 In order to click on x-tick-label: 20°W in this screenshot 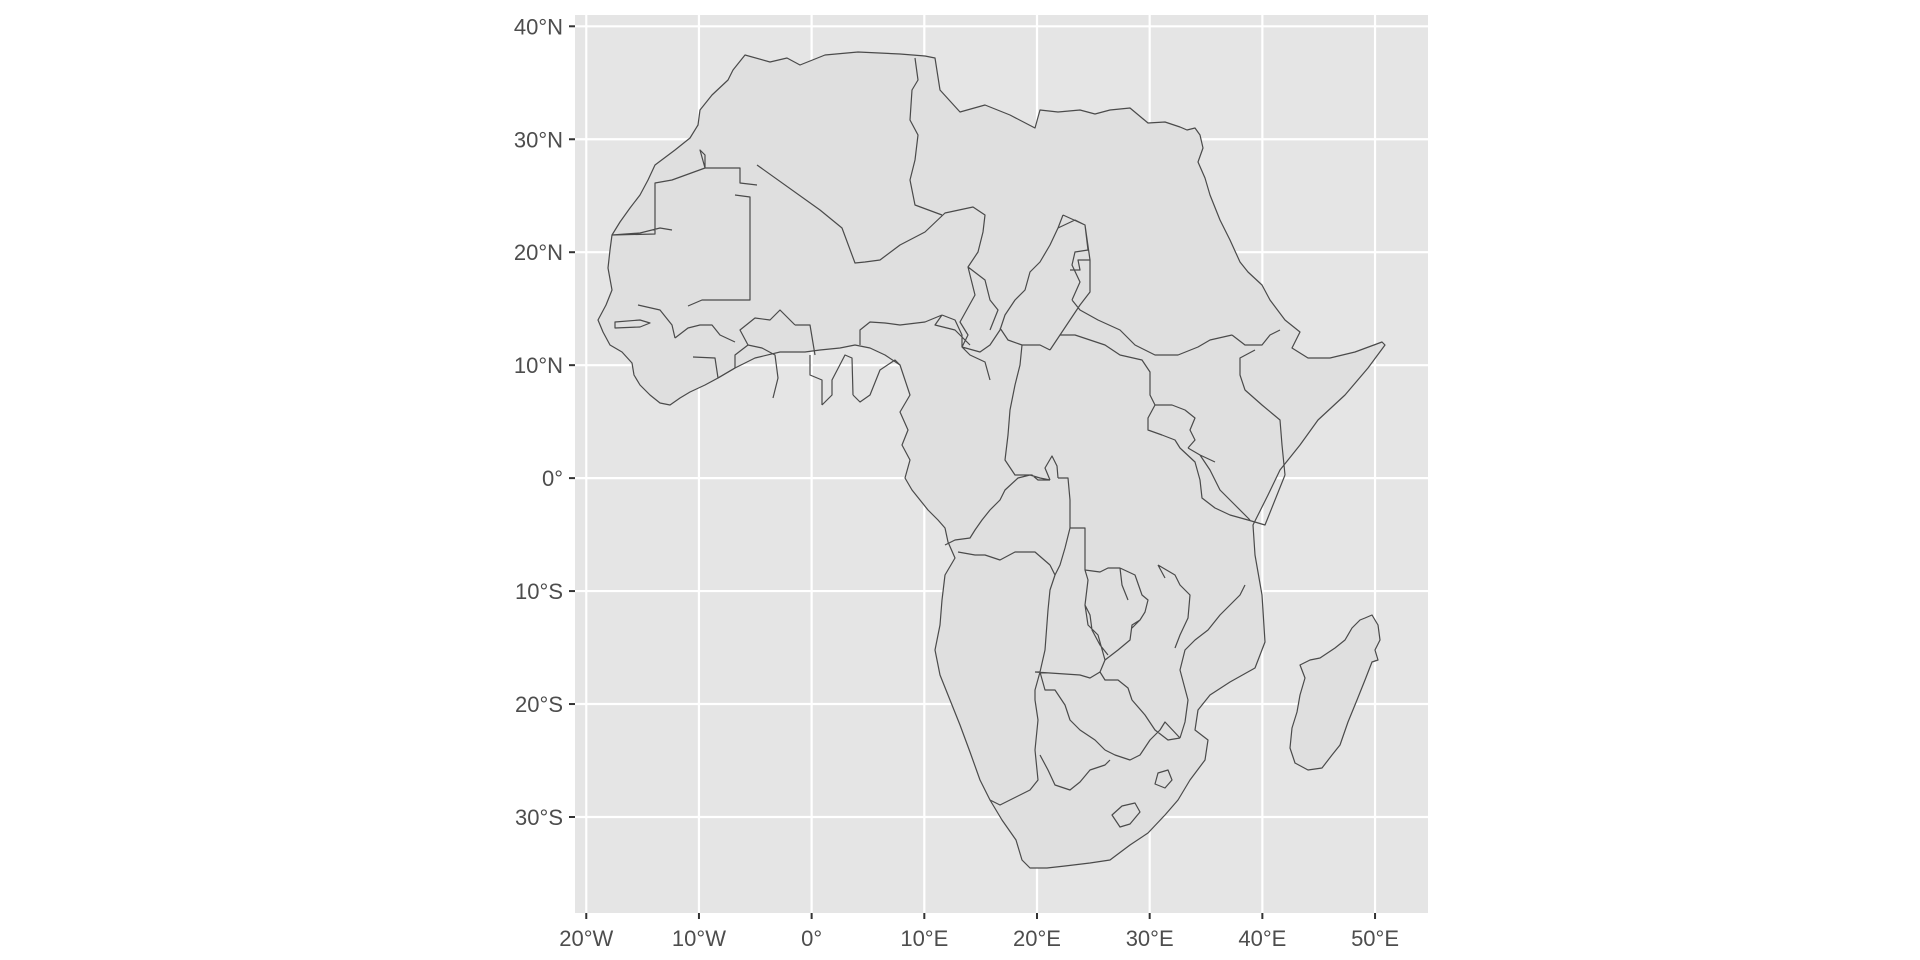, I will do `click(586, 938)`.